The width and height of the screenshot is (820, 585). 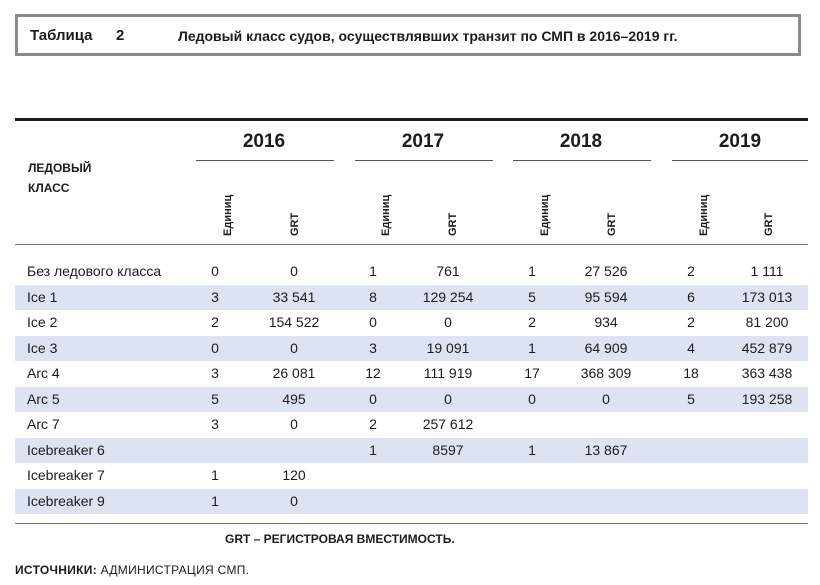 I want to click on table-row: Arc 5 5 495 0 0 0 0 5 193 258, so click(x=411, y=399).